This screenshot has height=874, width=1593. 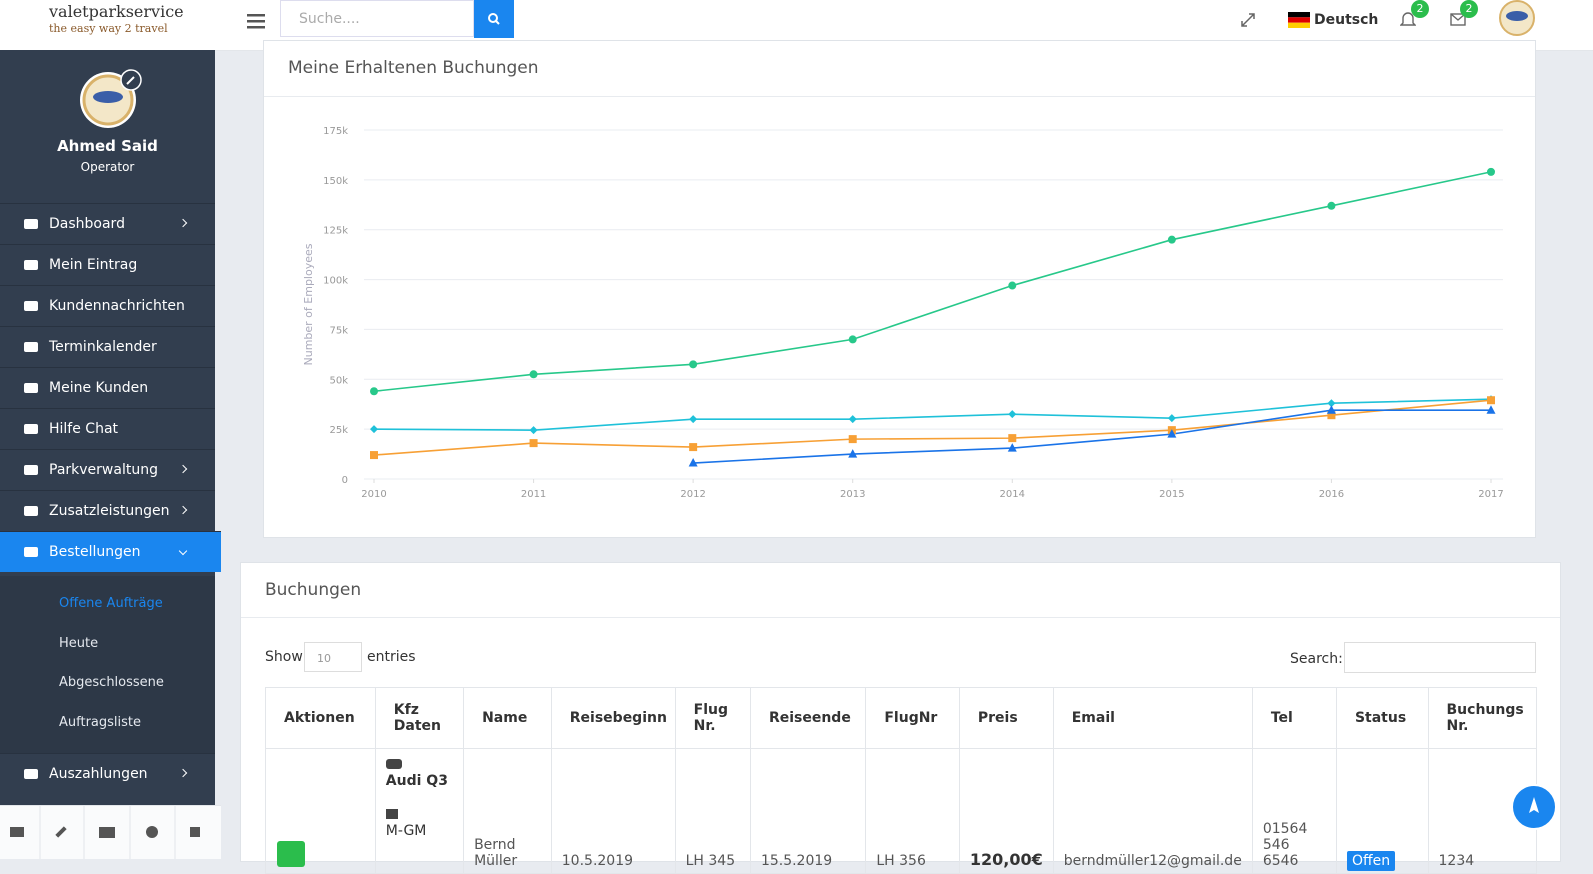 What do you see at coordinates (107, 510) in the screenshot?
I see `menu-item: Zusatzleistungen` at bounding box center [107, 510].